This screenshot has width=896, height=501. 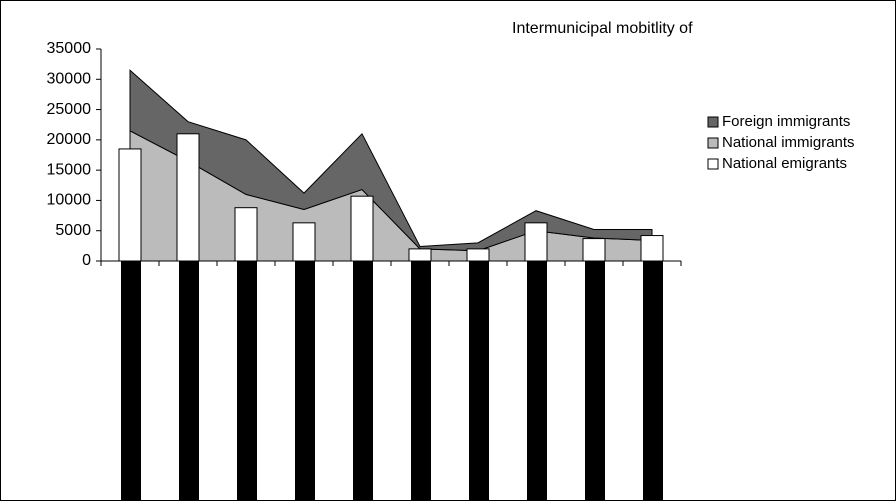 What do you see at coordinates (69, 200) in the screenshot?
I see `y-tick-label: 10000` at bounding box center [69, 200].